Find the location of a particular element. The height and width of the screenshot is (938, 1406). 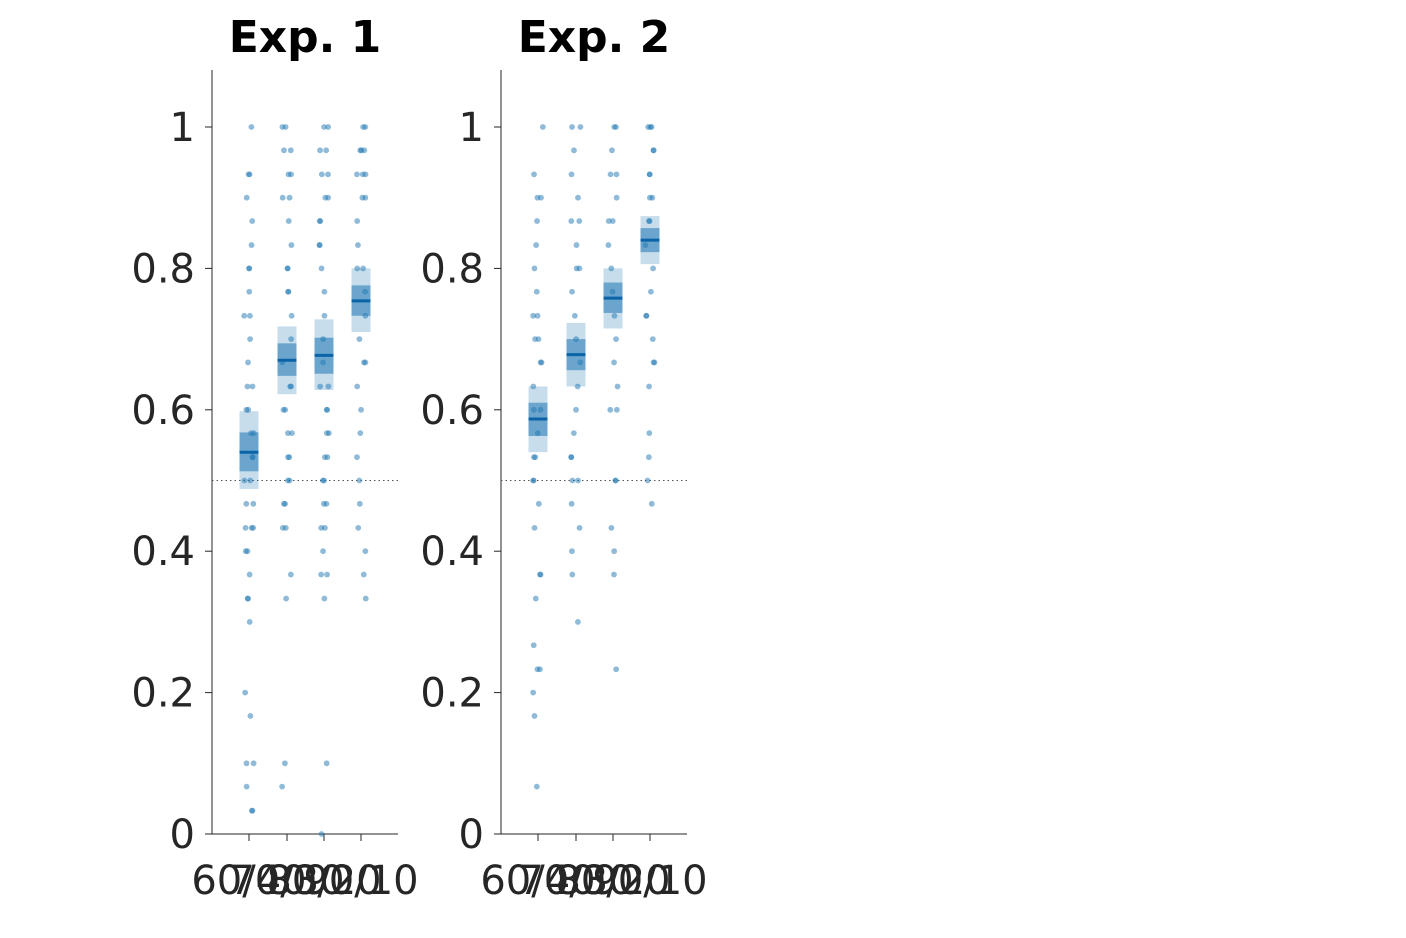

panel-title: Exp. 2 is located at coordinates (594, 37).